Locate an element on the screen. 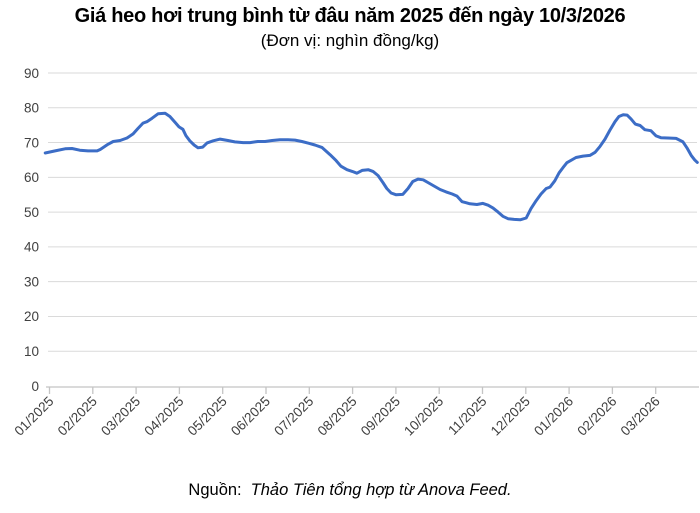 The width and height of the screenshot is (700, 513). y-tick-label: 10 is located at coordinates (31, 351).